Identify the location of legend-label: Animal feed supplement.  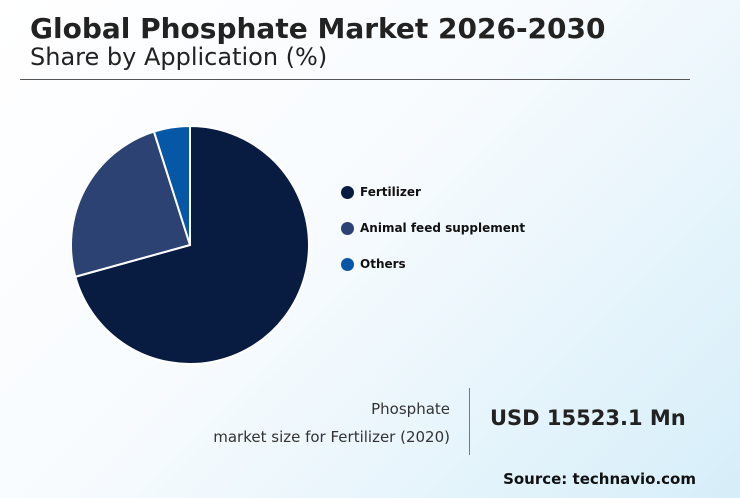
(443, 228).